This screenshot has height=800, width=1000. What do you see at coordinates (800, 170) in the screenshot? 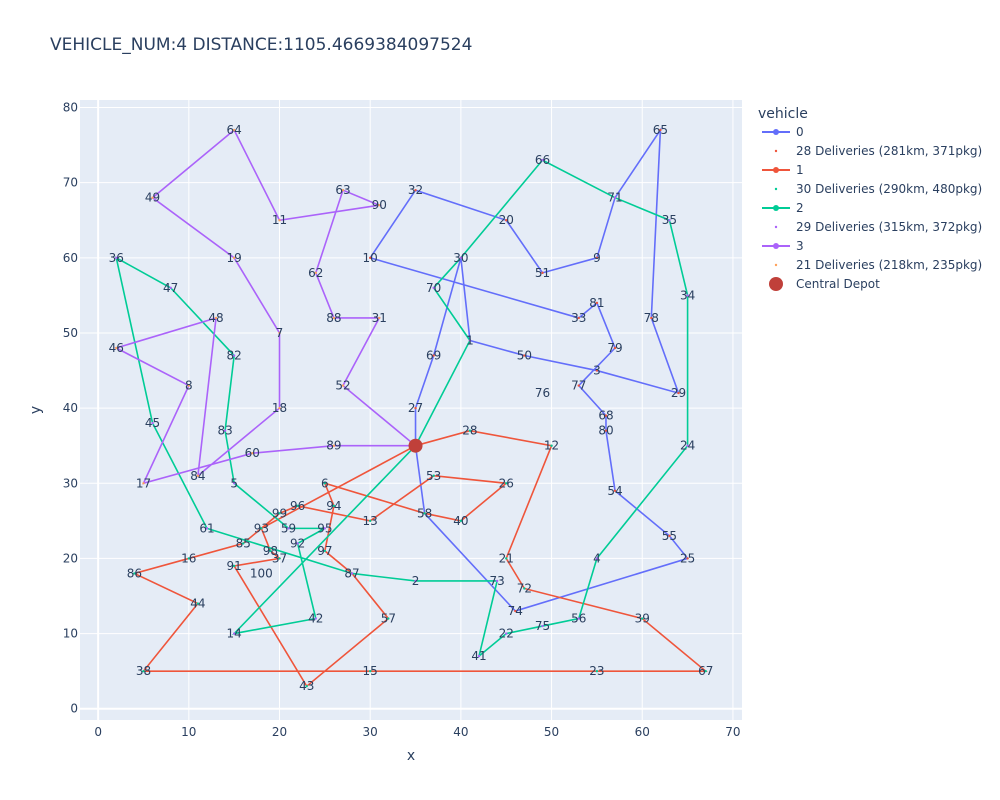
I see `legend-label: 1` at bounding box center [800, 170].